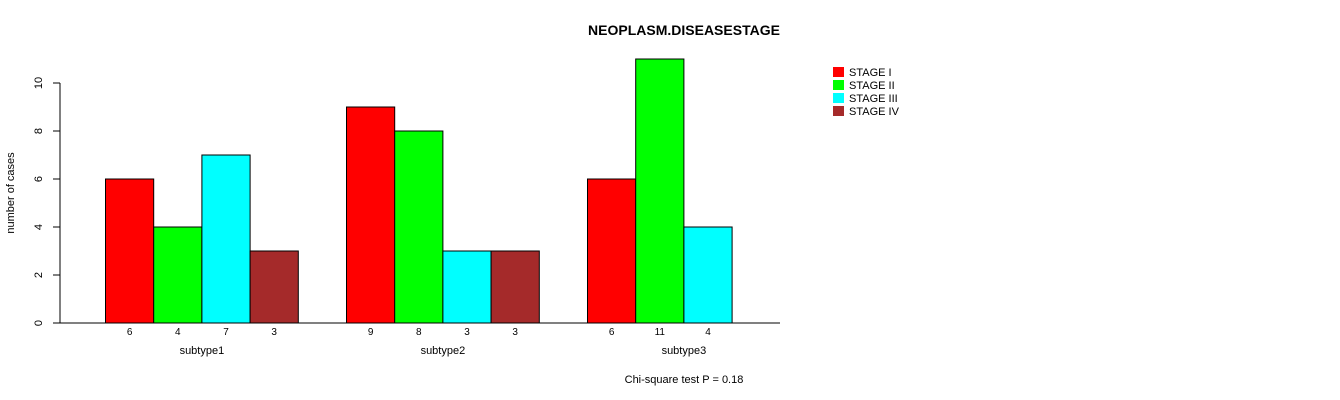  I want to click on y-axis-label: number of cases, so click(11, 193).